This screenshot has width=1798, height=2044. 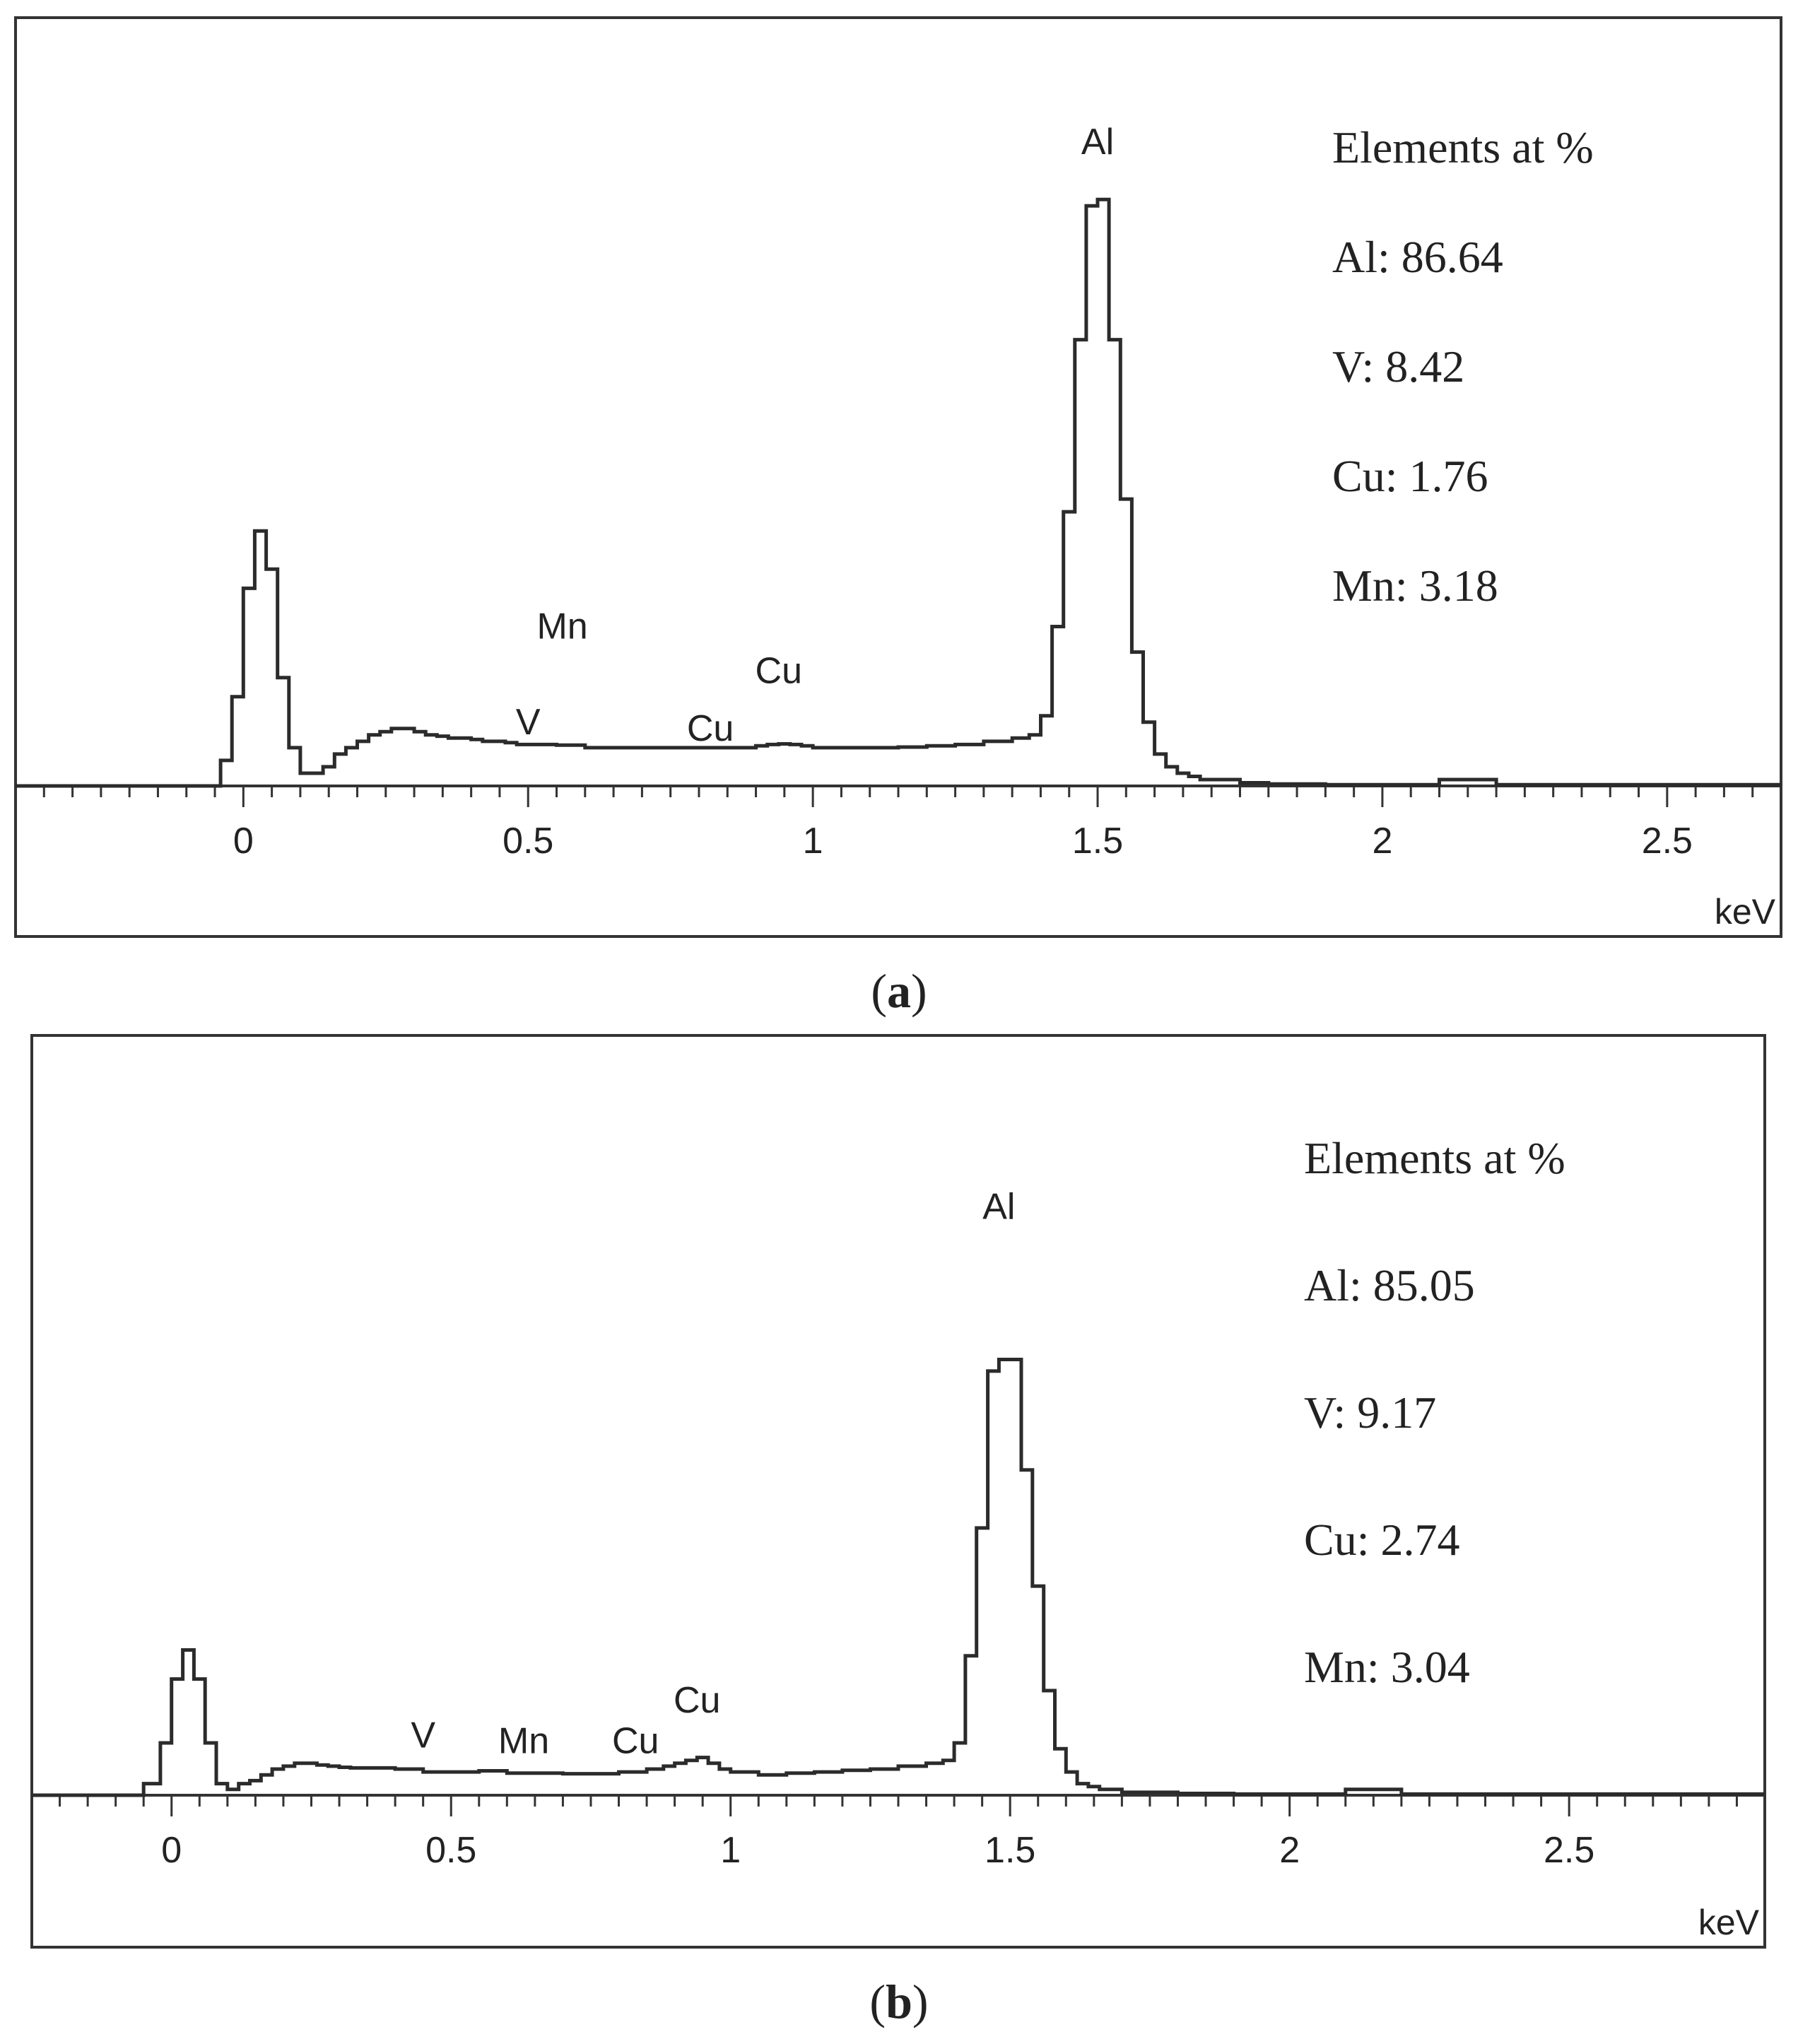 What do you see at coordinates (1410, 476) in the screenshot?
I see `legend-entry-cu: Cu: 1.76` at bounding box center [1410, 476].